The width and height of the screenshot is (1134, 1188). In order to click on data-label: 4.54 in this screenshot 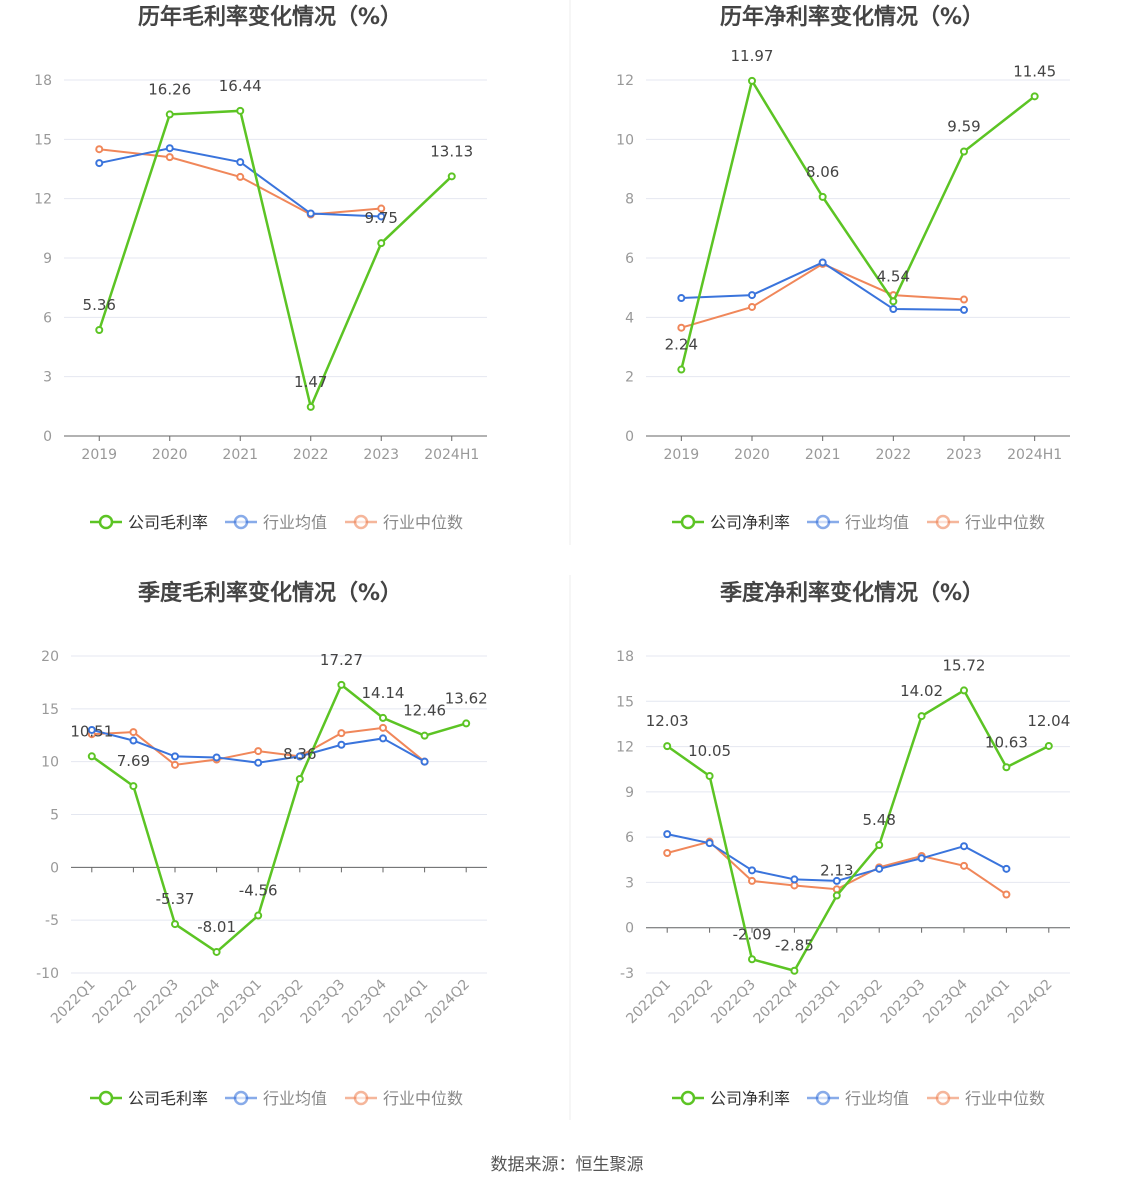, I will do `click(893, 276)`.